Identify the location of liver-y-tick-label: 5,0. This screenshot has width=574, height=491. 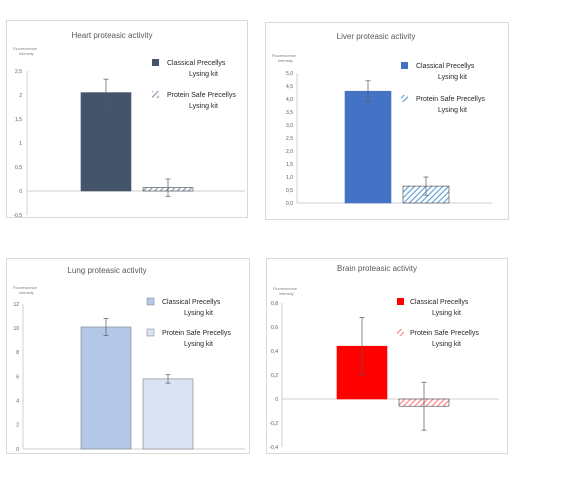
(289, 74).